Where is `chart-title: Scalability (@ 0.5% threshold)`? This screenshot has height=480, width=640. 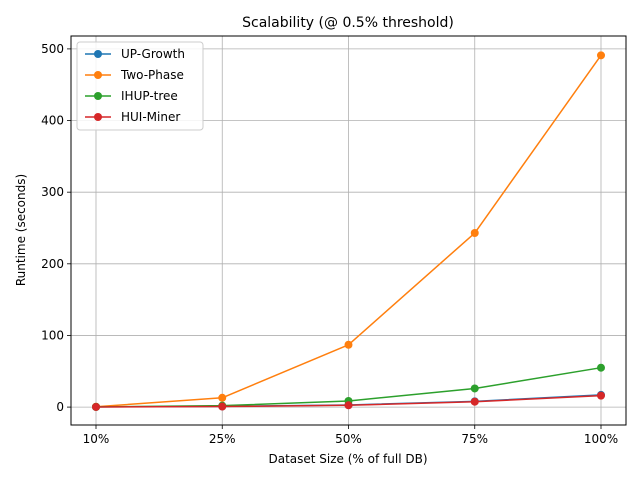 chart-title: Scalability (@ 0.5% threshold) is located at coordinates (348, 23).